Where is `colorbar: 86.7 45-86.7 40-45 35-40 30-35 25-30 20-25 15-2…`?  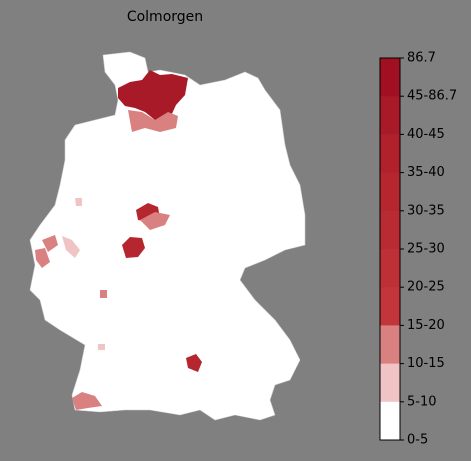 colorbar: 86.7 45-86.7 40-45 35-40 30-35 25-30 20-25 15-2… is located at coordinates (418, 249).